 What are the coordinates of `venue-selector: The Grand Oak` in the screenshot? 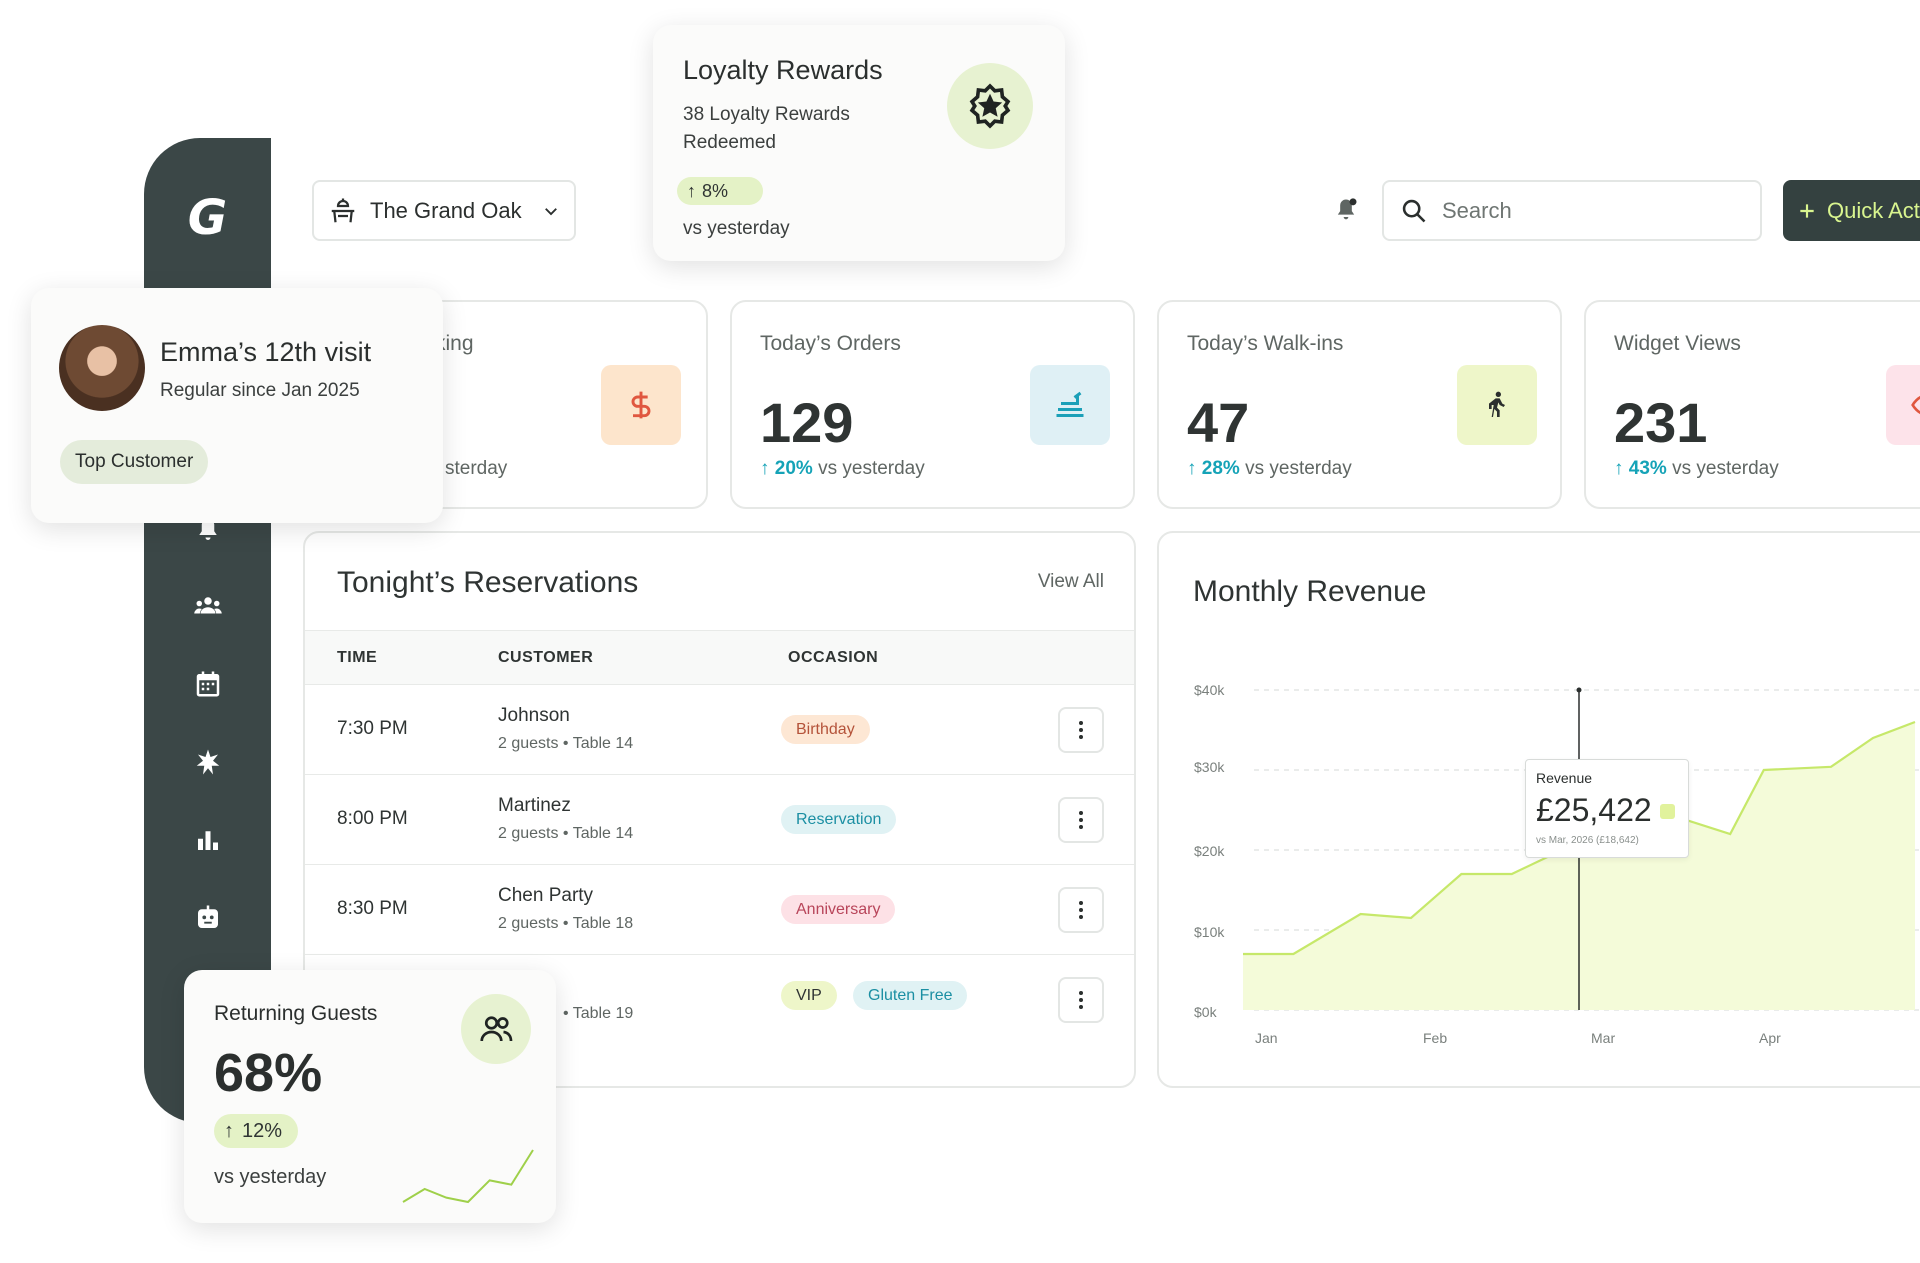 It's located at (444, 210).